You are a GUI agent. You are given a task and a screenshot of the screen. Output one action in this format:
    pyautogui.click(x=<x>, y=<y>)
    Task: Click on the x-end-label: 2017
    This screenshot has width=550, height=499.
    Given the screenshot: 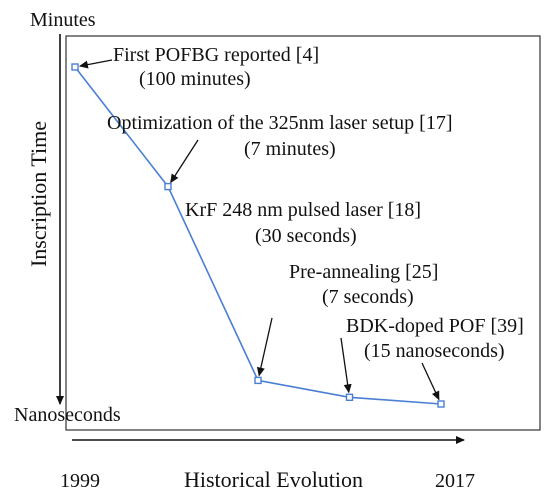 What is the action you would take?
    pyautogui.click(x=455, y=481)
    